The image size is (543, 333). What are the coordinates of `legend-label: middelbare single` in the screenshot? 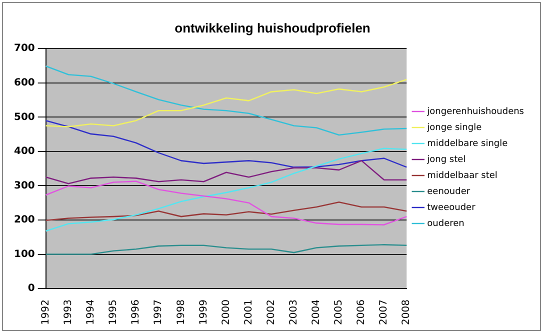 It's located at (467, 143).